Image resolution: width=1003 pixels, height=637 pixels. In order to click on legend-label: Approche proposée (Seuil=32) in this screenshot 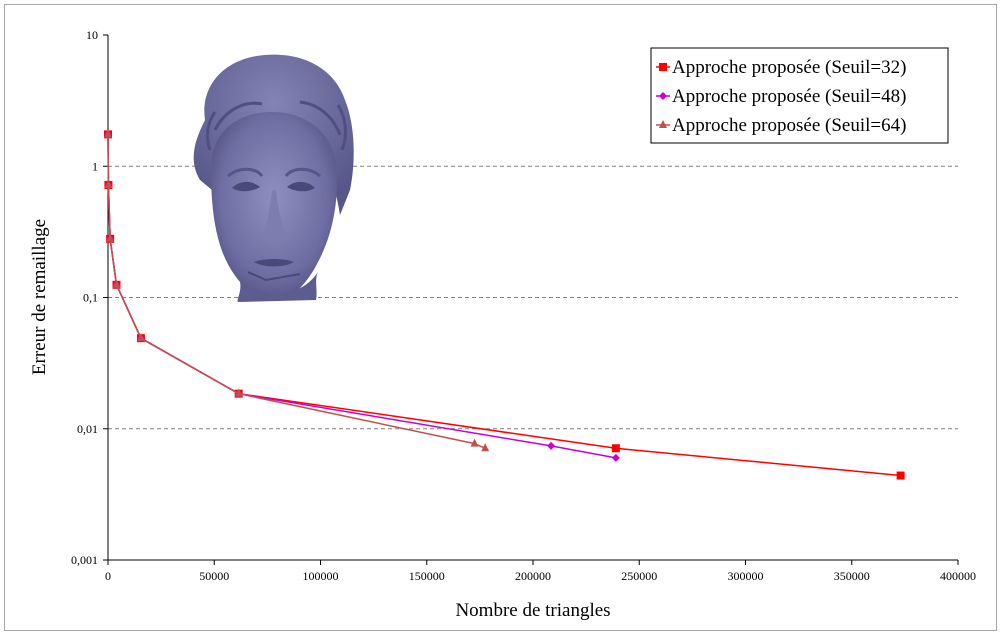, I will do `click(789, 67)`.